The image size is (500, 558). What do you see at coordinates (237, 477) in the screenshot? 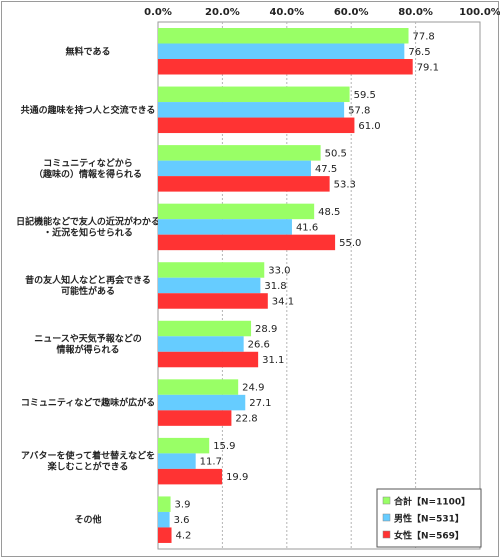
I see `data-label: 19.9` at bounding box center [237, 477].